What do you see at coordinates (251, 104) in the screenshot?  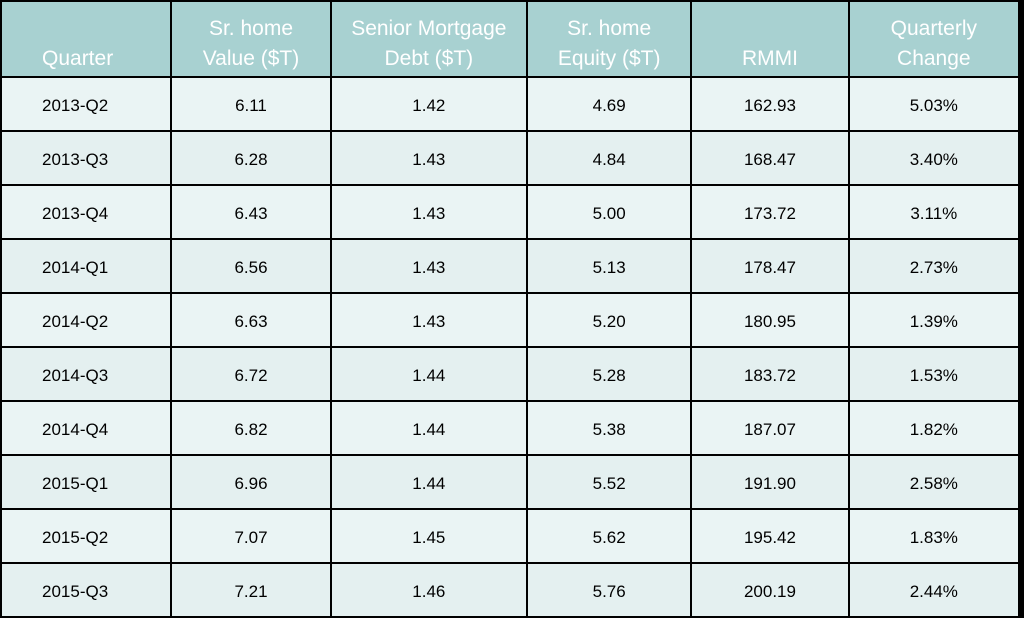 I see `cell-sr-home-value: 6.11` at bounding box center [251, 104].